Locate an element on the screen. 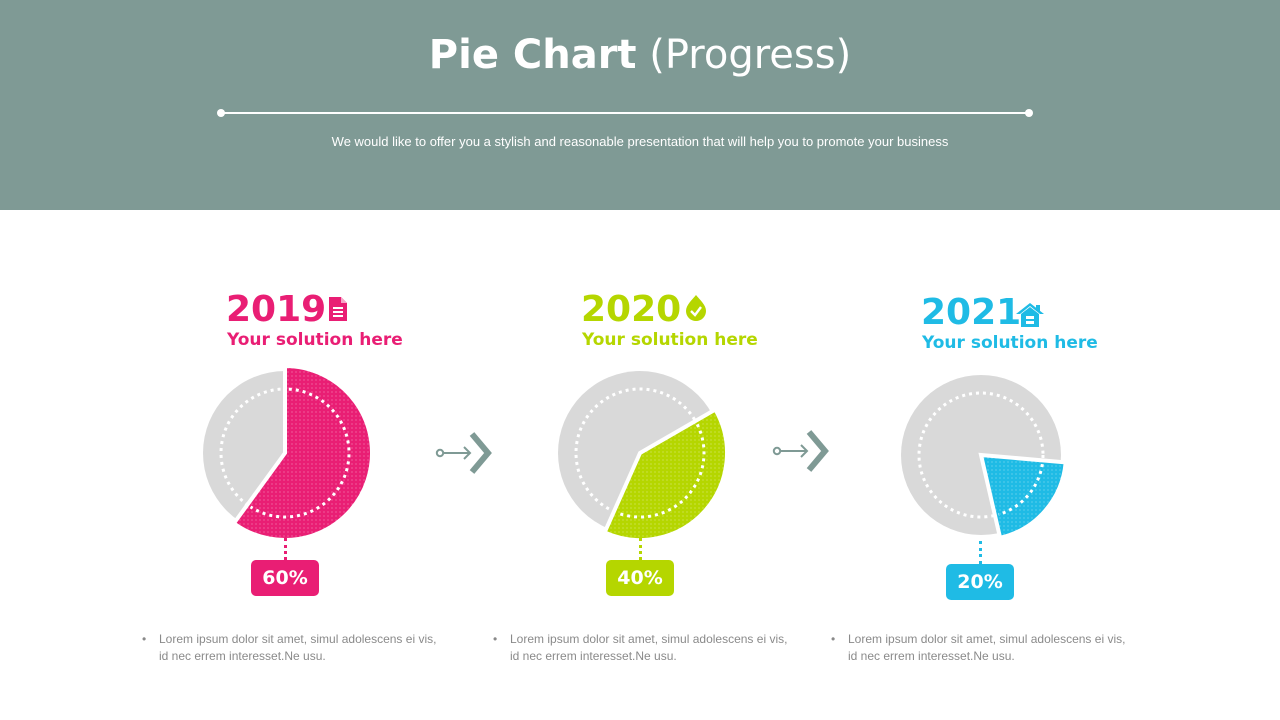 The image size is (1280, 720). value-badge: 60% is located at coordinates (285, 578).